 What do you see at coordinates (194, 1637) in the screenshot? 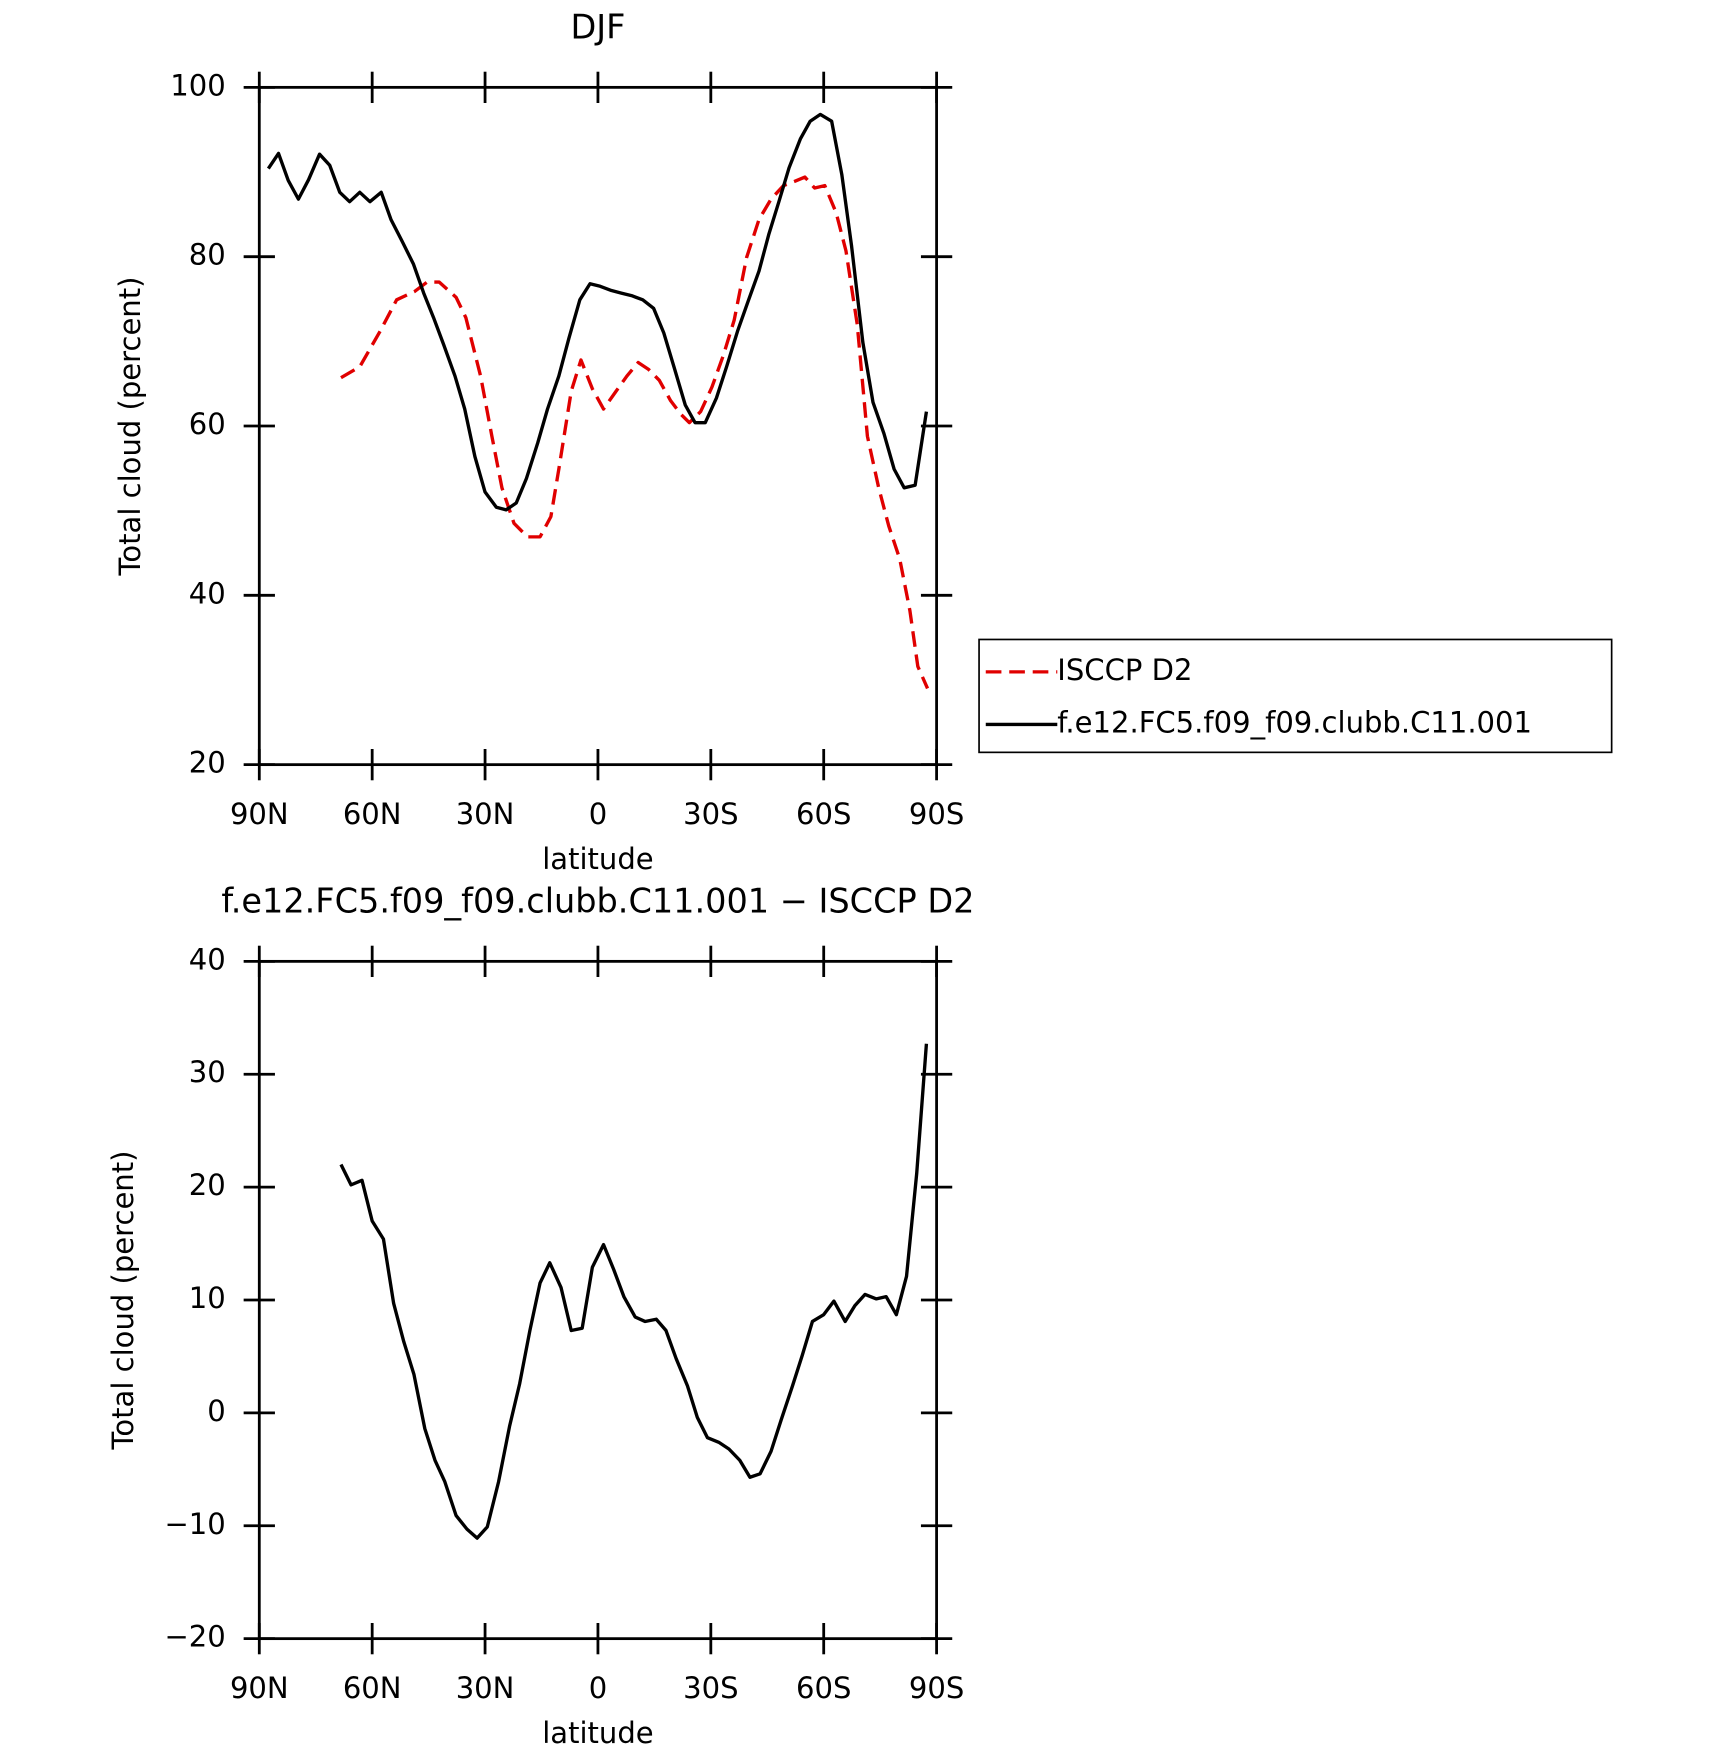
I see `y-tick-label: −20` at bounding box center [194, 1637].